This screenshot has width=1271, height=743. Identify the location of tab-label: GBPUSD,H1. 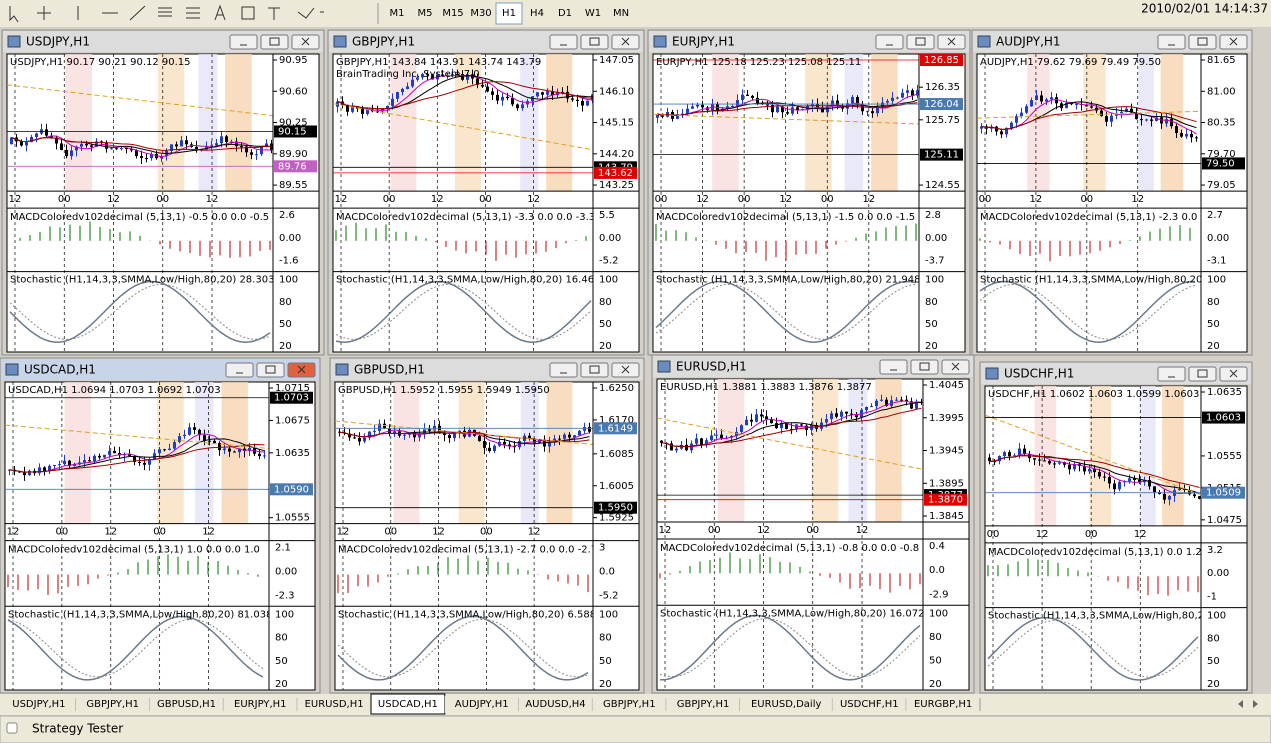
(186, 704).